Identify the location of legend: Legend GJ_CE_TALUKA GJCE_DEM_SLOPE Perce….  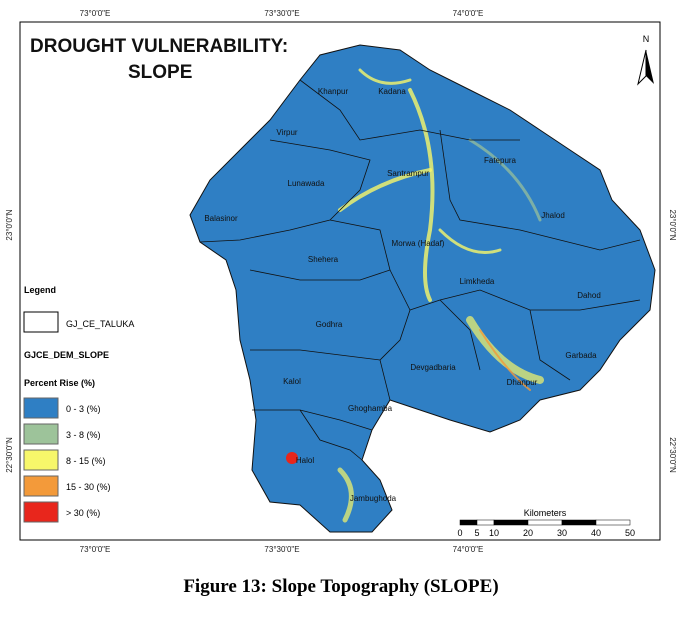
(78, 404).